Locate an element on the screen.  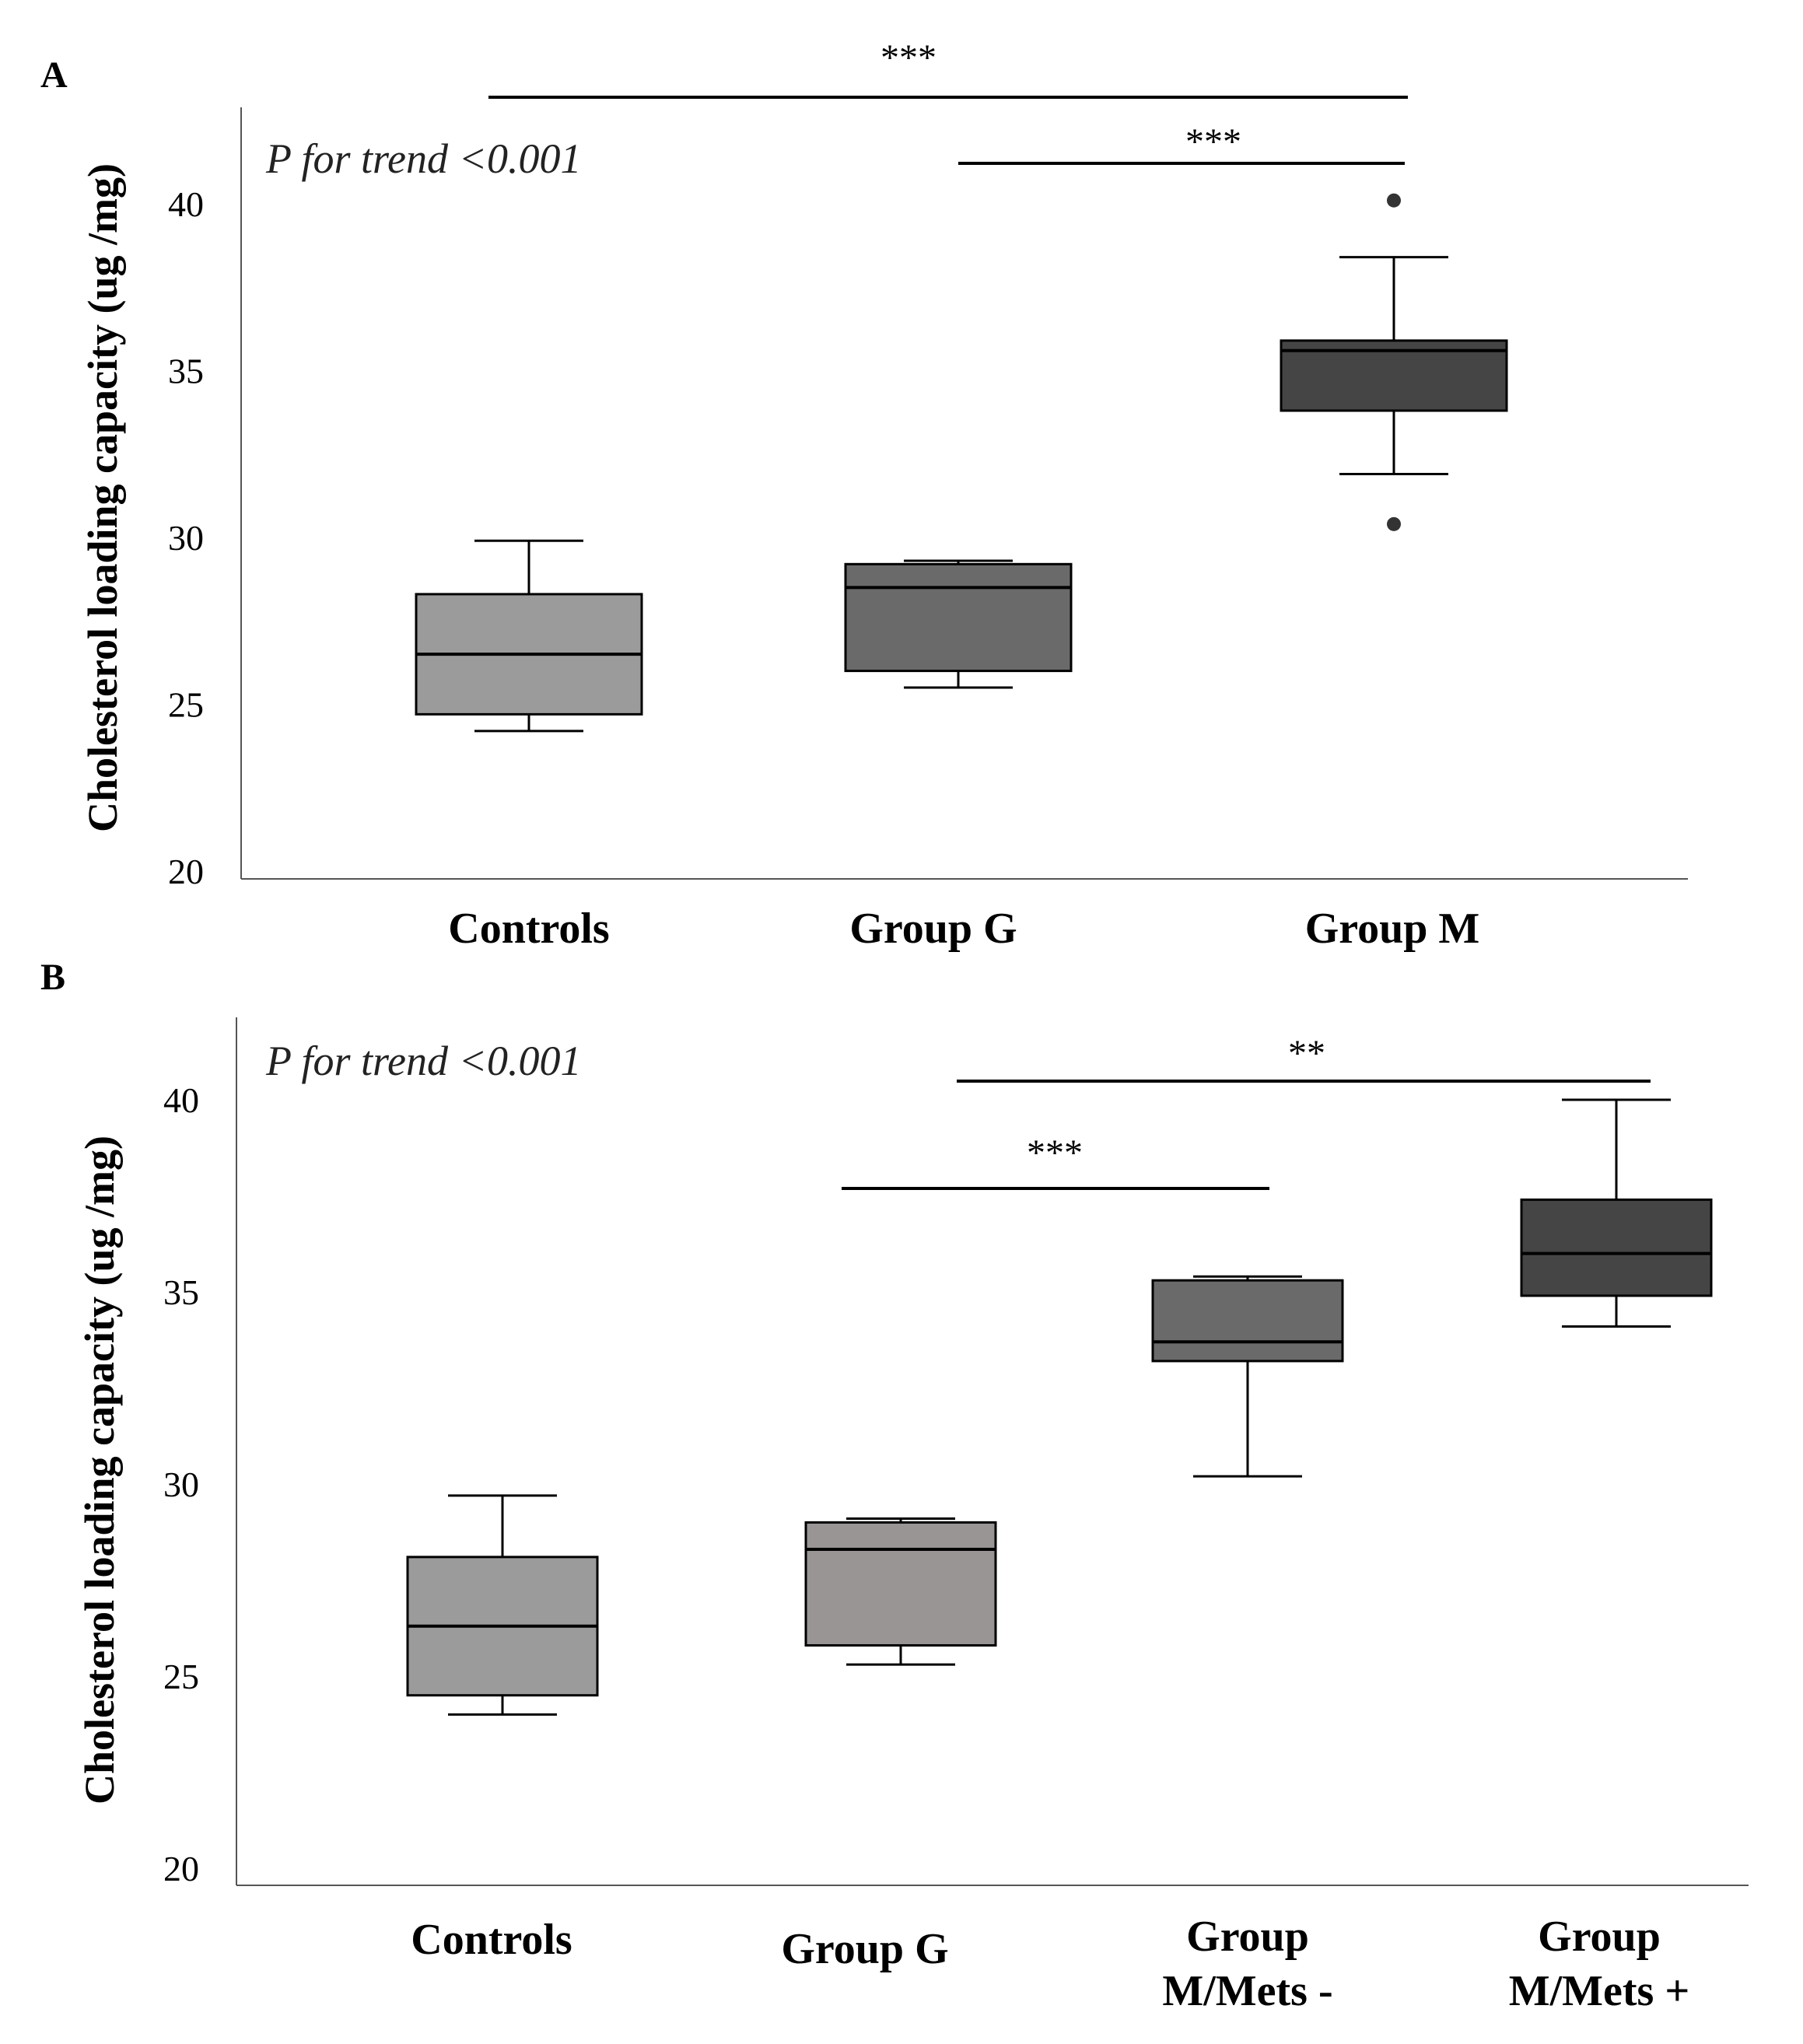
y-axis-label-b: Cholesterol loading capacity (ug /mg) is located at coordinates (99, 1470).